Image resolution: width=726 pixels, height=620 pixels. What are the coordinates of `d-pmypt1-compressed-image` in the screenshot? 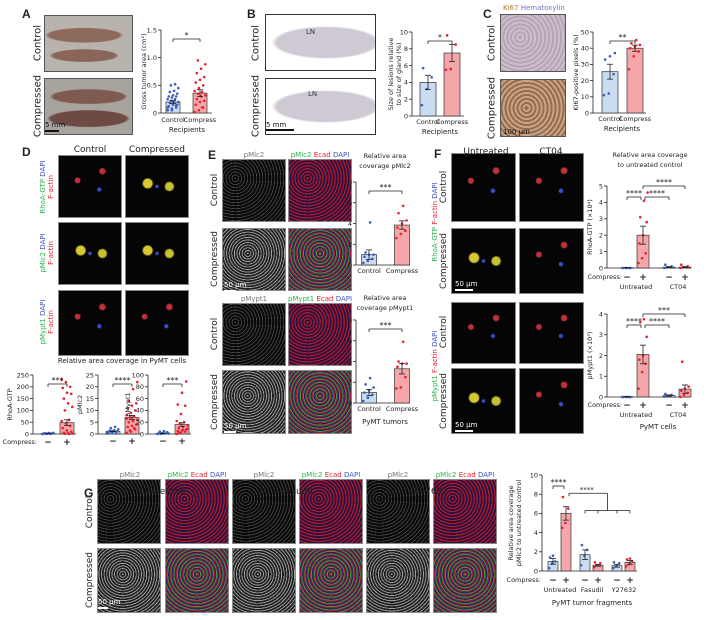 It's located at (157, 323).